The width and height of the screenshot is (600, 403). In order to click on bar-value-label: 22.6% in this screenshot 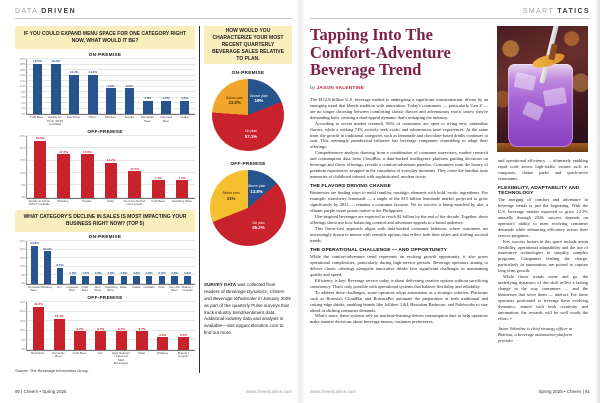, I will do `click(38, 304)`.